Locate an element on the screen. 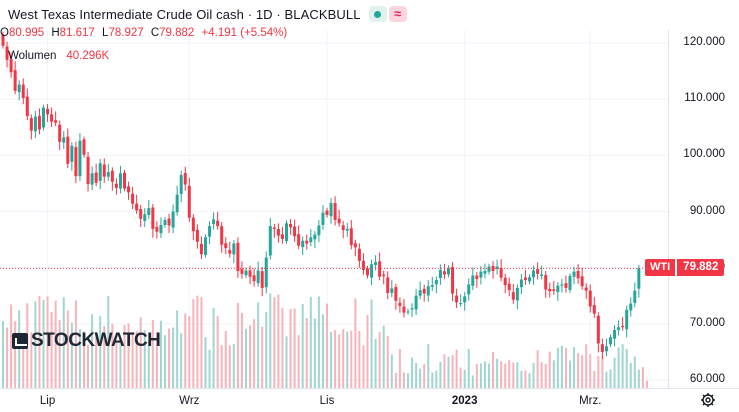 Image resolution: width=739 pixels, height=412 pixels. market-status: ≈ is located at coordinates (387, 14).